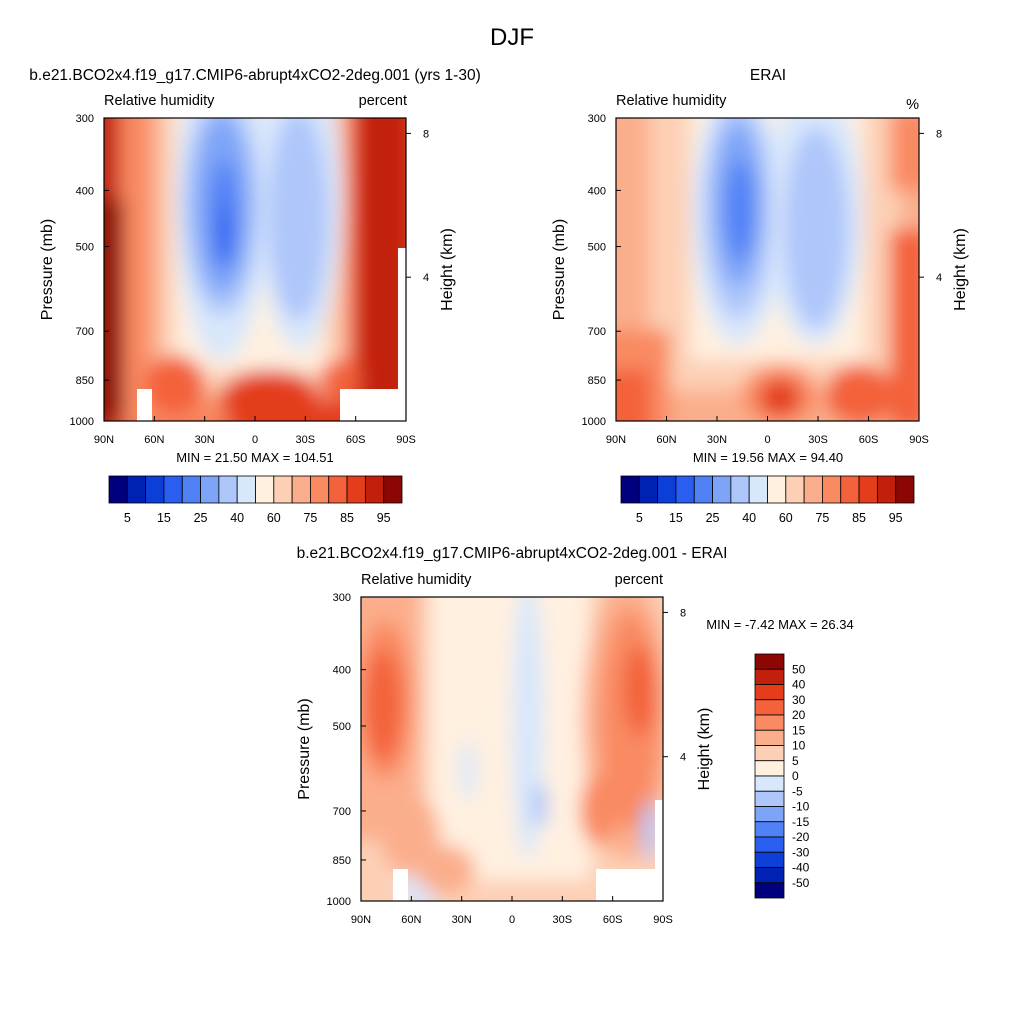  What do you see at coordinates (411, 920) in the screenshot?
I see `panel-diff-x-tick-label-1: 60N` at bounding box center [411, 920].